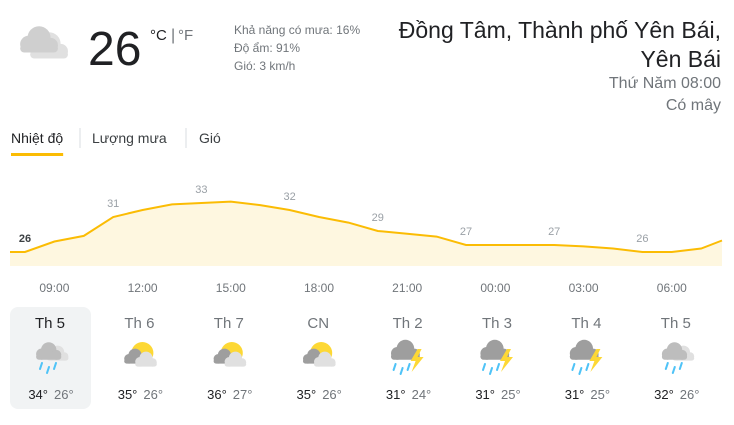 This screenshot has width=734, height=425. What do you see at coordinates (289, 197) in the screenshot?
I see `temperature-label: 32` at bounding box center [289, 197].